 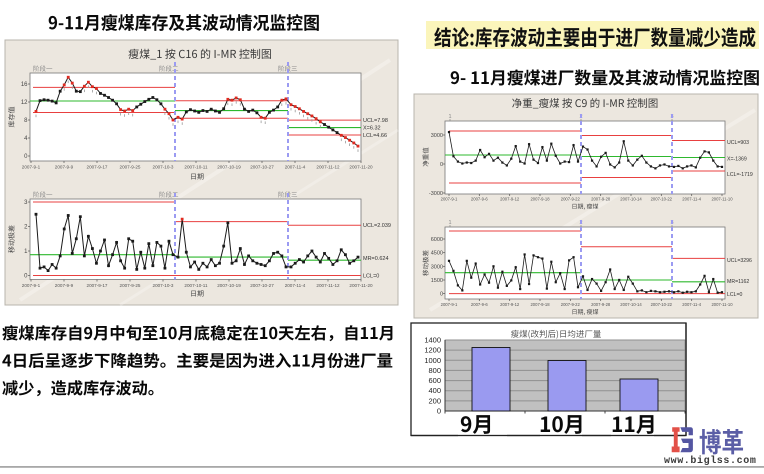 What do you see at coordinates (375, 136) in the screenshot?
I see `svg-text: LCL=4.66` at bounding box center [375, 136].